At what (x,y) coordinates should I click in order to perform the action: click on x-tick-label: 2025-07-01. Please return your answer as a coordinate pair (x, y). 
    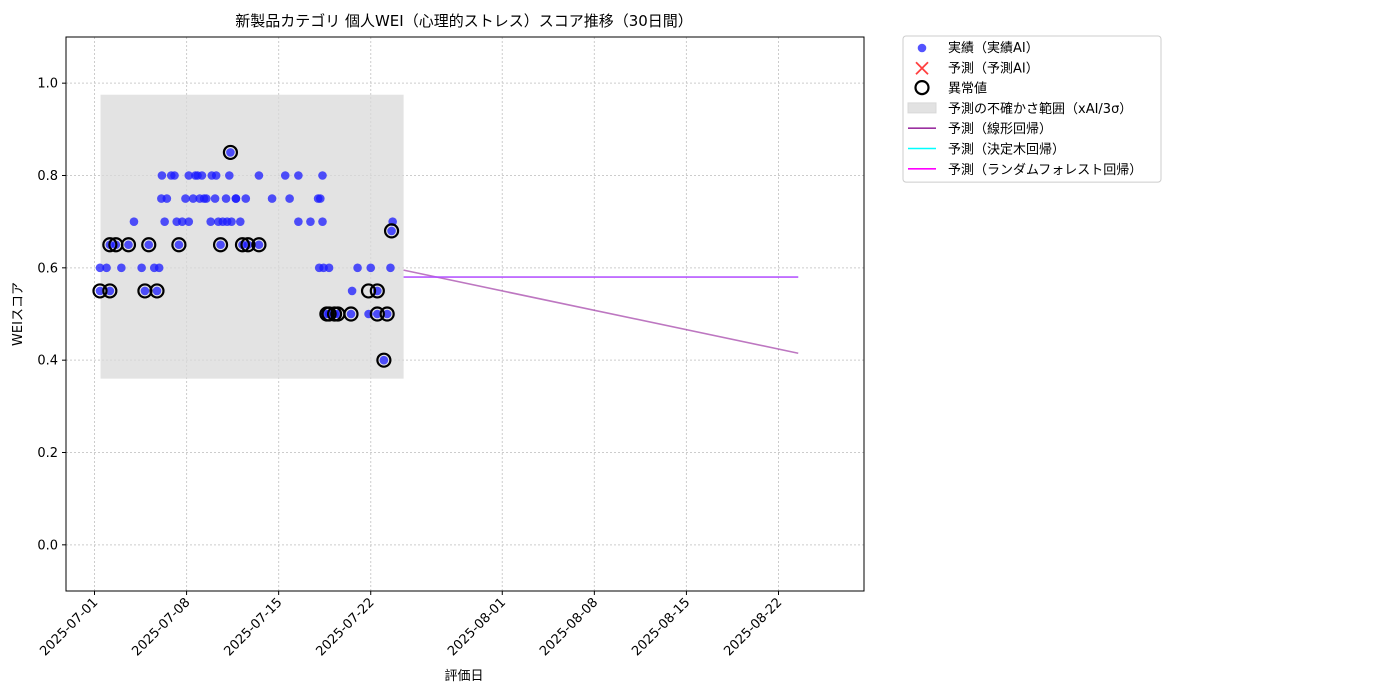
    Looking at the image, I should click on (69, 627).